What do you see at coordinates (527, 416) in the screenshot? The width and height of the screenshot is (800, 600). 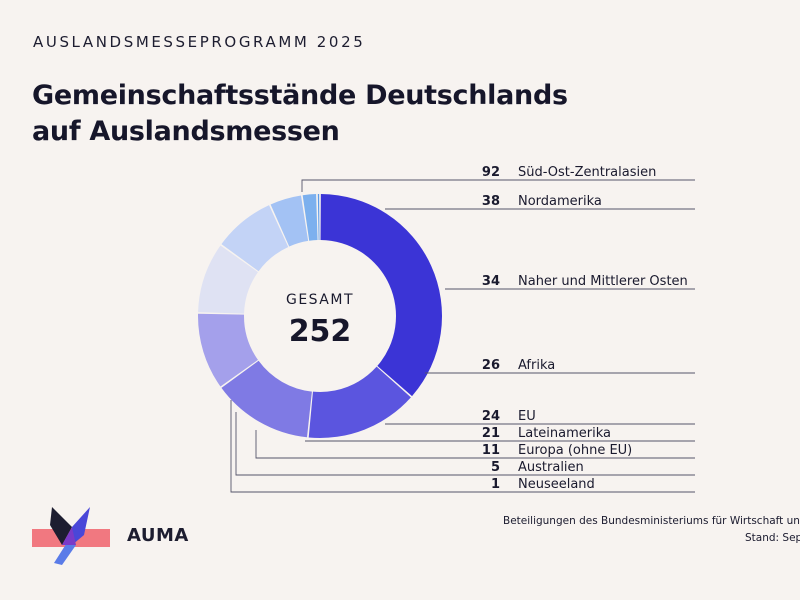 I see `category-label-eu: EU` at bounding box center [527, 416].